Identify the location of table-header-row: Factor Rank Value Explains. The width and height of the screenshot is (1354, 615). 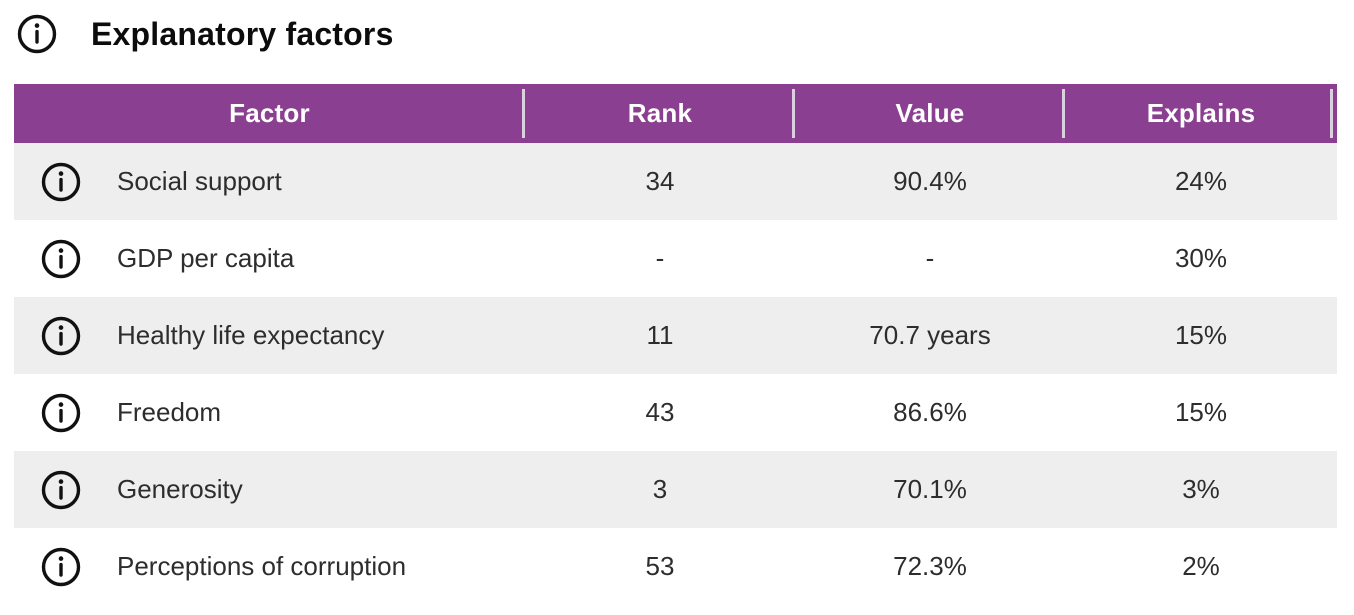
(675, 113).